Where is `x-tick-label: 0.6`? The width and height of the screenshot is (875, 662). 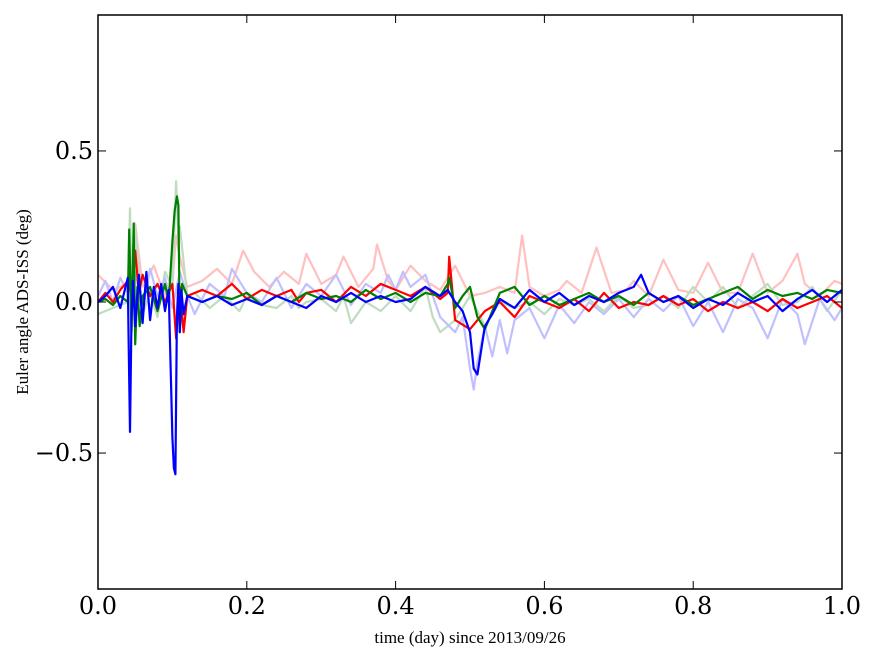
x-tick-label: 0.6 is located at coordinates (544, 606).